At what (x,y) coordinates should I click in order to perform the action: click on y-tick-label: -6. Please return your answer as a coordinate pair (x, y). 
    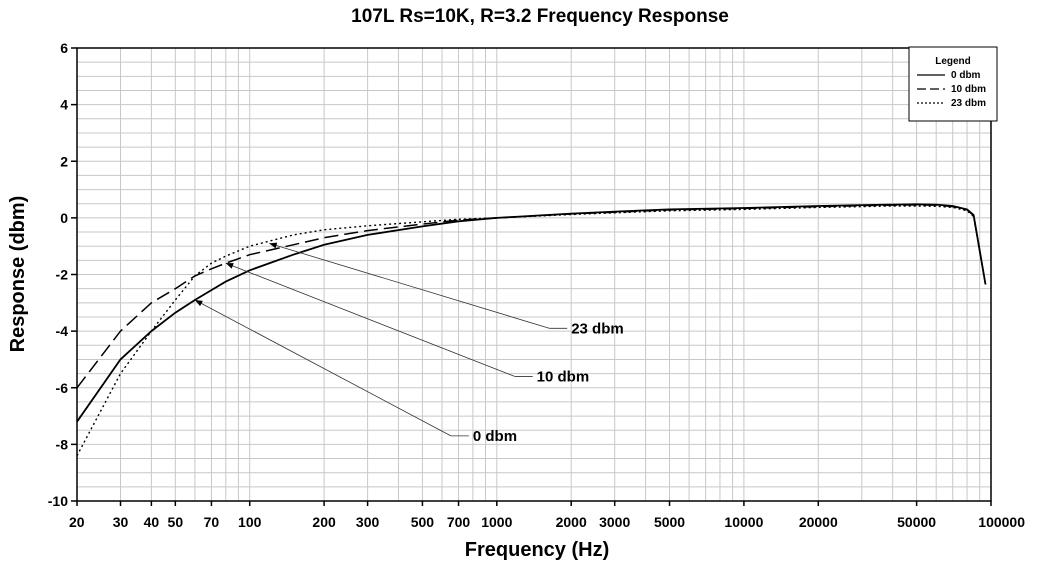
    Looking at the image, I should click on (62, 388).